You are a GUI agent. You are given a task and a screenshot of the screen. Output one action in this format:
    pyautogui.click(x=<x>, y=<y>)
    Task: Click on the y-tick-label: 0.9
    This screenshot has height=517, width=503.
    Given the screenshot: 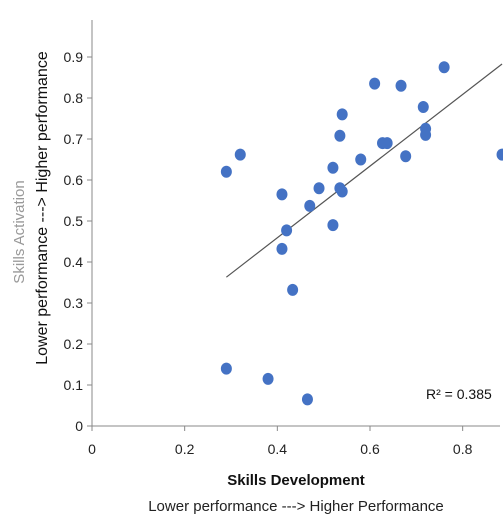 What is the action you would take?
    pyautogui.click(x=74, y=57)
    